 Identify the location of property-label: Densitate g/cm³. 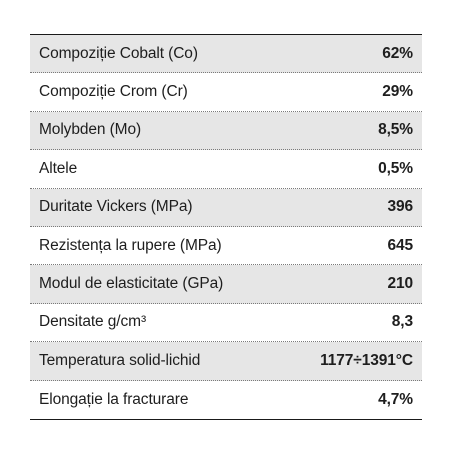
(93, 322).